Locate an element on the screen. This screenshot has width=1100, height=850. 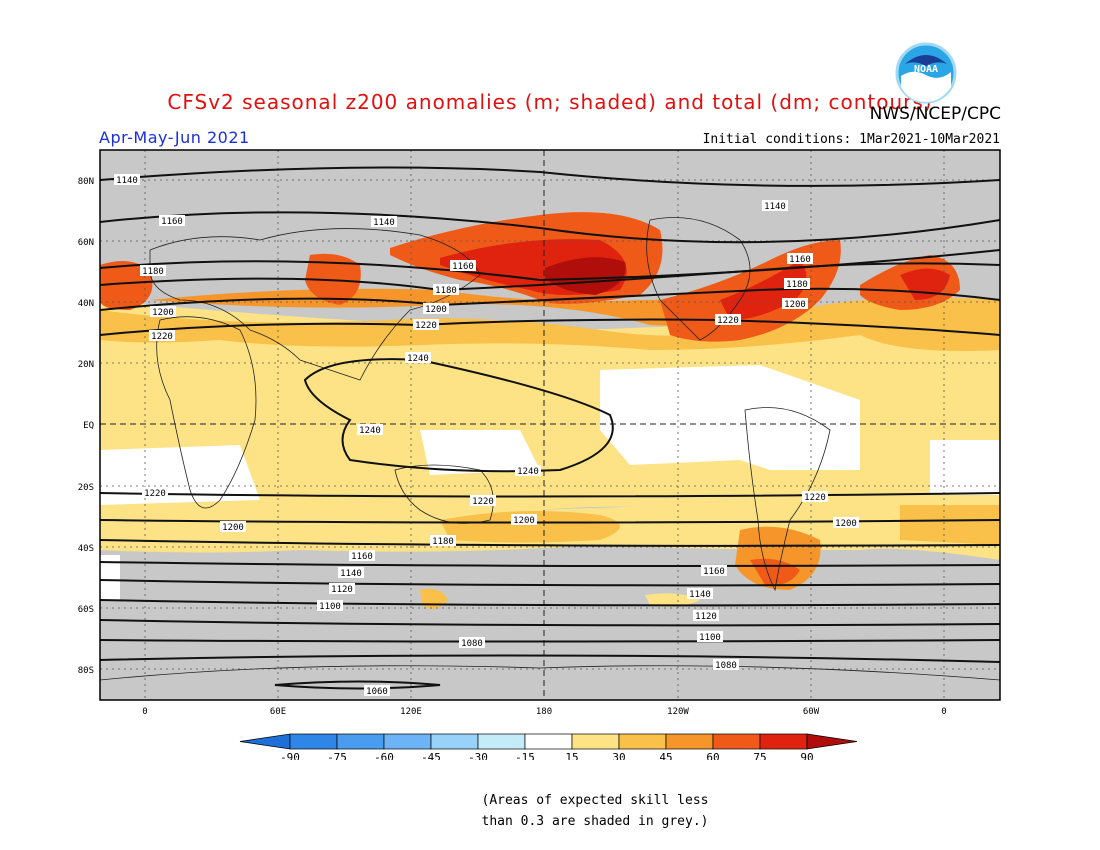
contour-label: 1080 is located at coordinates (726, 665).